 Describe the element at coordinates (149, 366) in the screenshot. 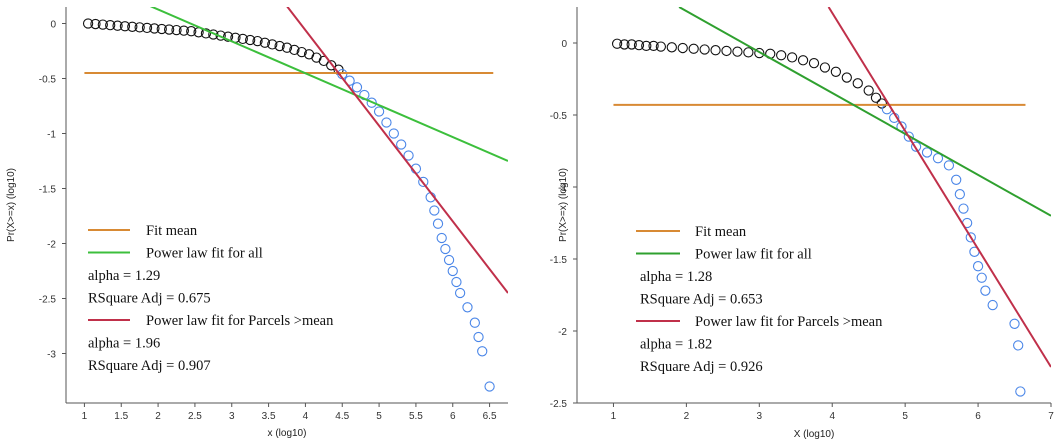

I see `legend-stat: RSquare Adj = 0.907` at that location.